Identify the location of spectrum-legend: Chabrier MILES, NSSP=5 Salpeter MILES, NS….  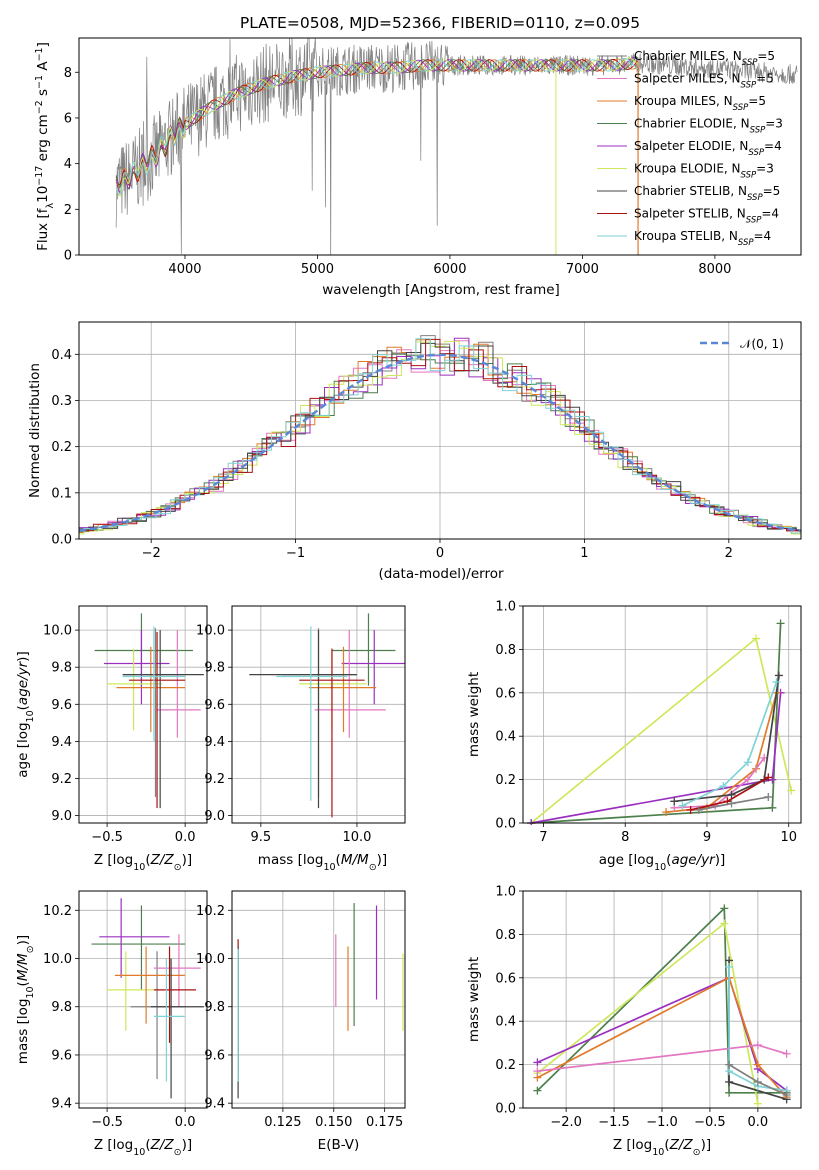
(690, 148).